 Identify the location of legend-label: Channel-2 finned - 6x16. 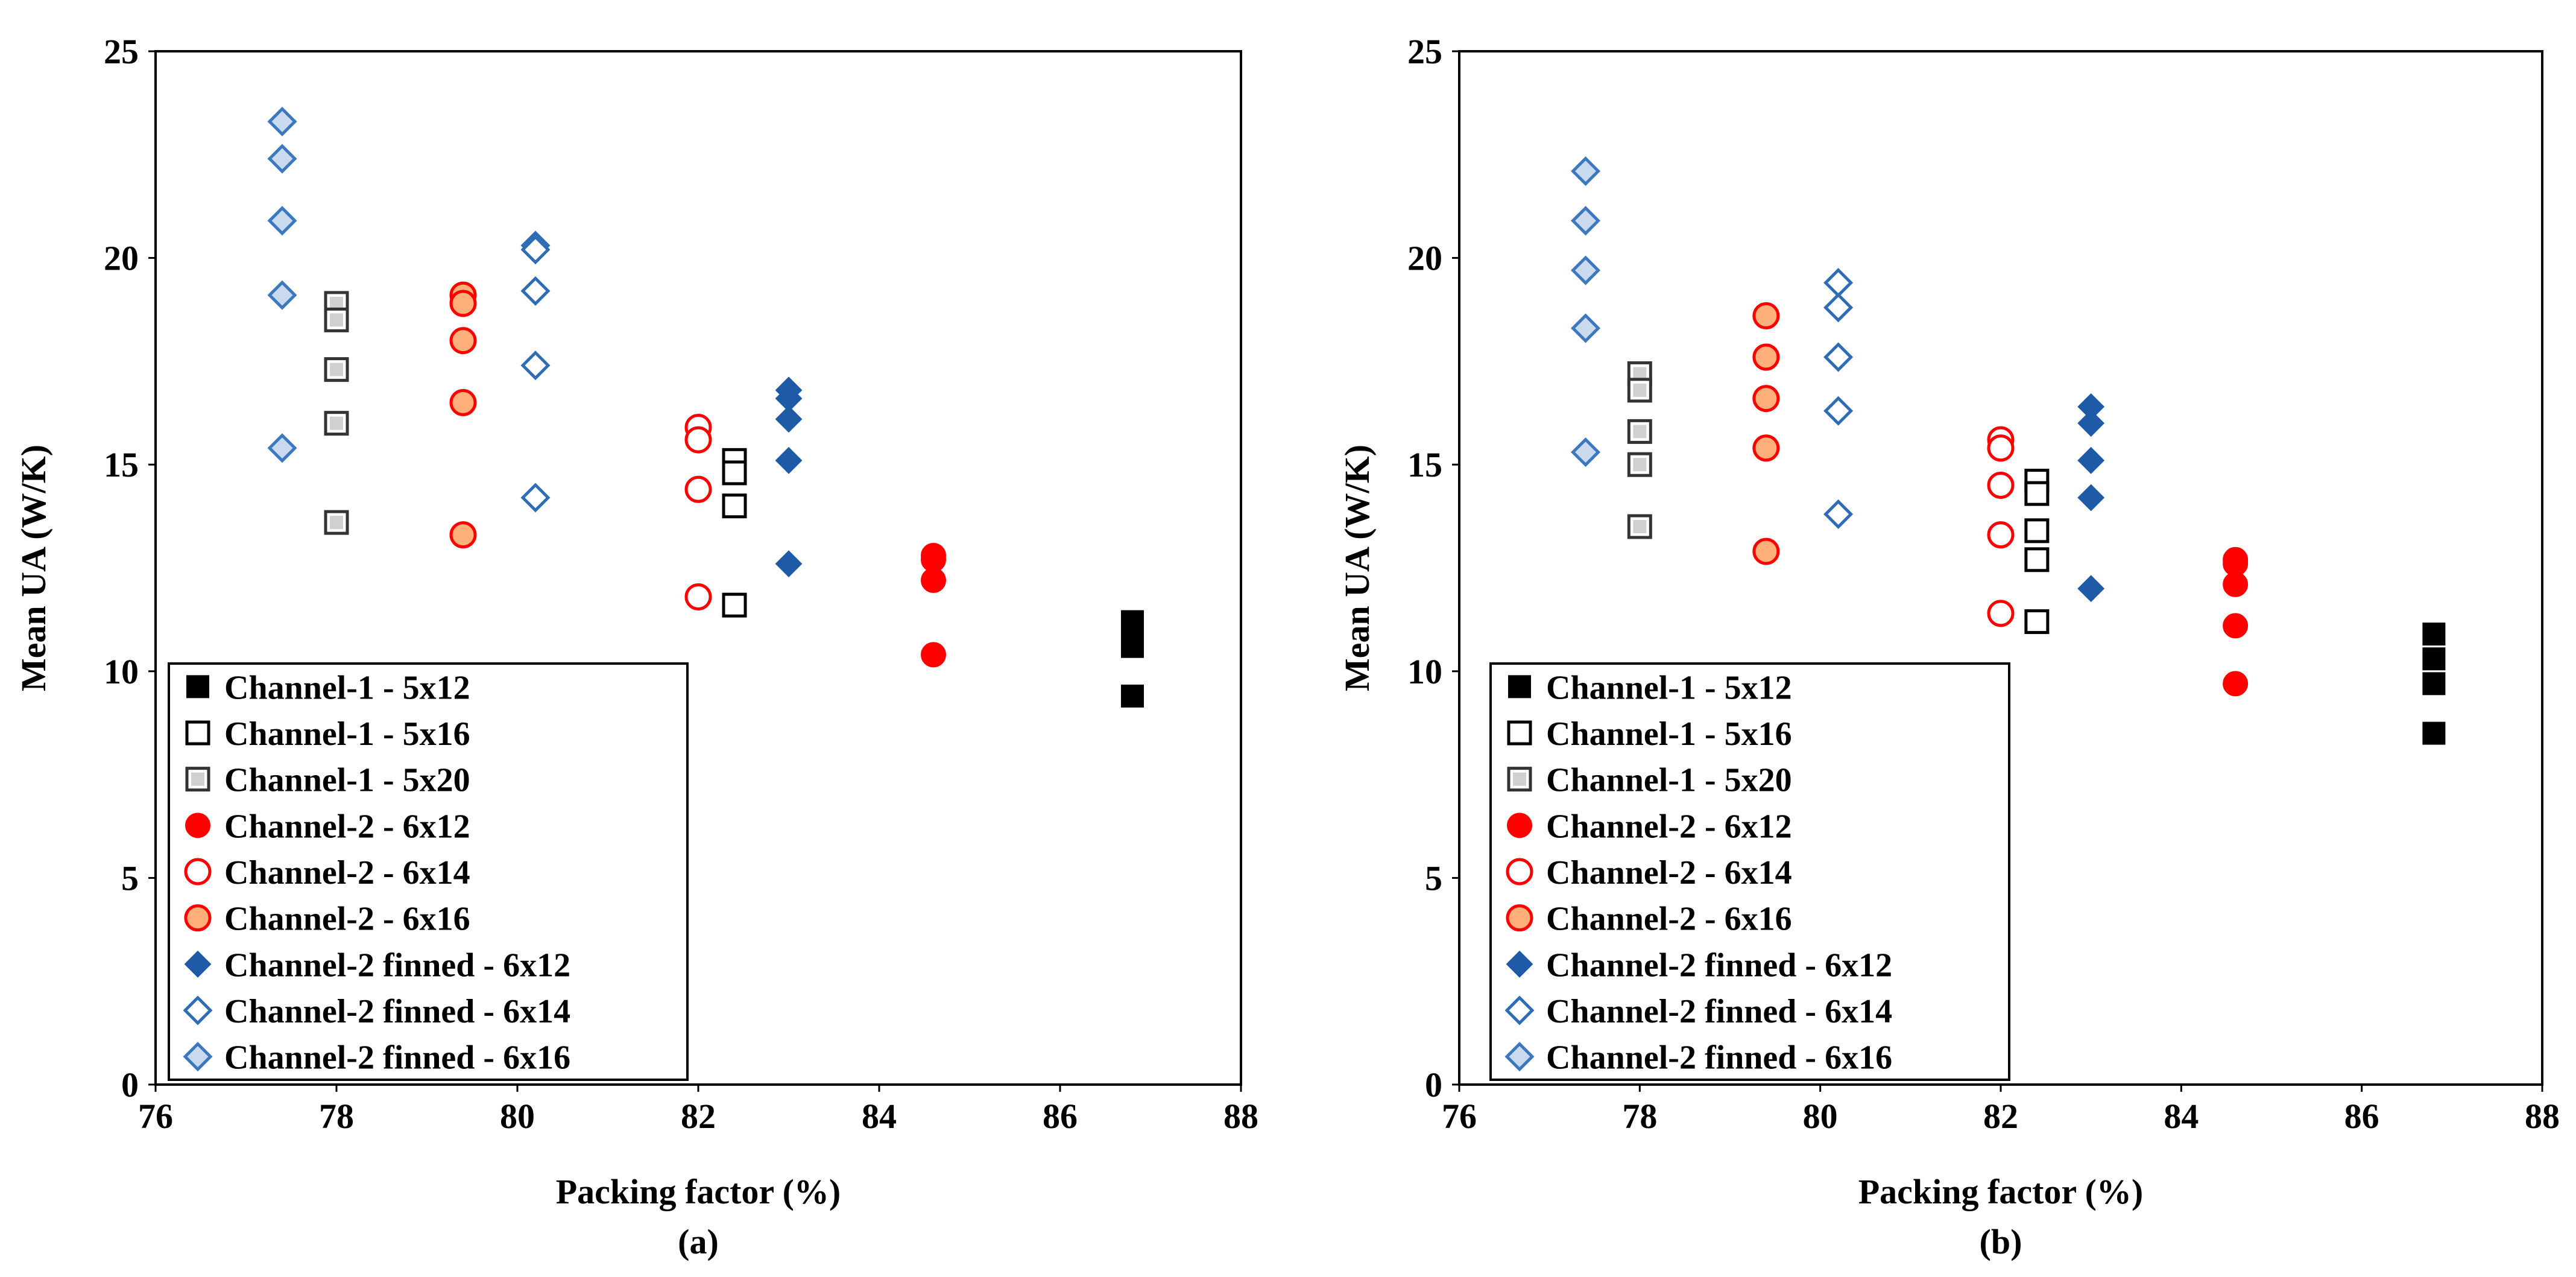
(397, 1058).